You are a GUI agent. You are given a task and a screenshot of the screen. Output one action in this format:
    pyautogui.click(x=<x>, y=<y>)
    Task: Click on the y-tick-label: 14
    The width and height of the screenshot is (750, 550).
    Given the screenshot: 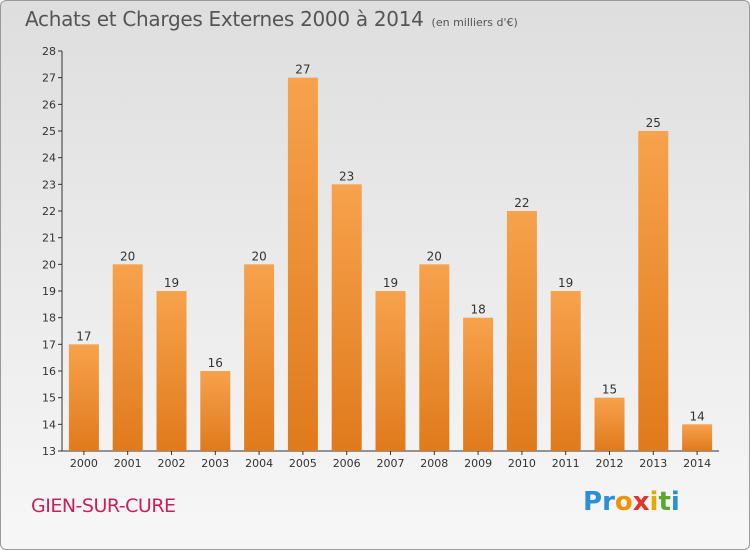 What is the action you would take?
    pyautogui.click(x=49, y=424)
    